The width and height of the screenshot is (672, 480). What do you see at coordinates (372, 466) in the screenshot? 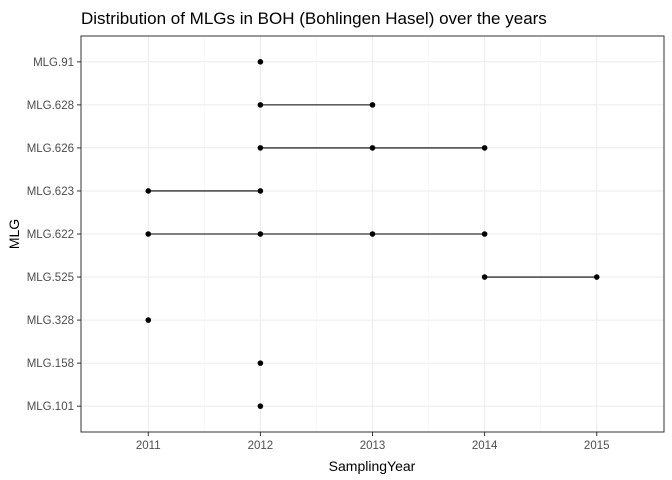
I see `x-axis-title: SamplingYear` at bounding box center [372, 466].